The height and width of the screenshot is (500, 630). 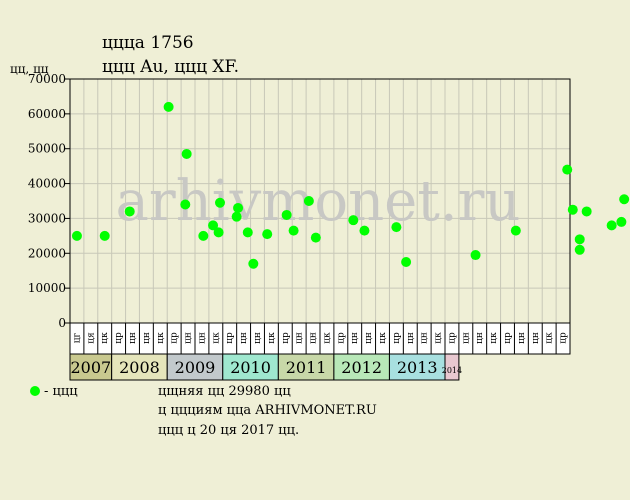 I want to click on year-axis: 2007 2008 2009 2010 2011 2012 2013 2014, so click(x=265, y=367).